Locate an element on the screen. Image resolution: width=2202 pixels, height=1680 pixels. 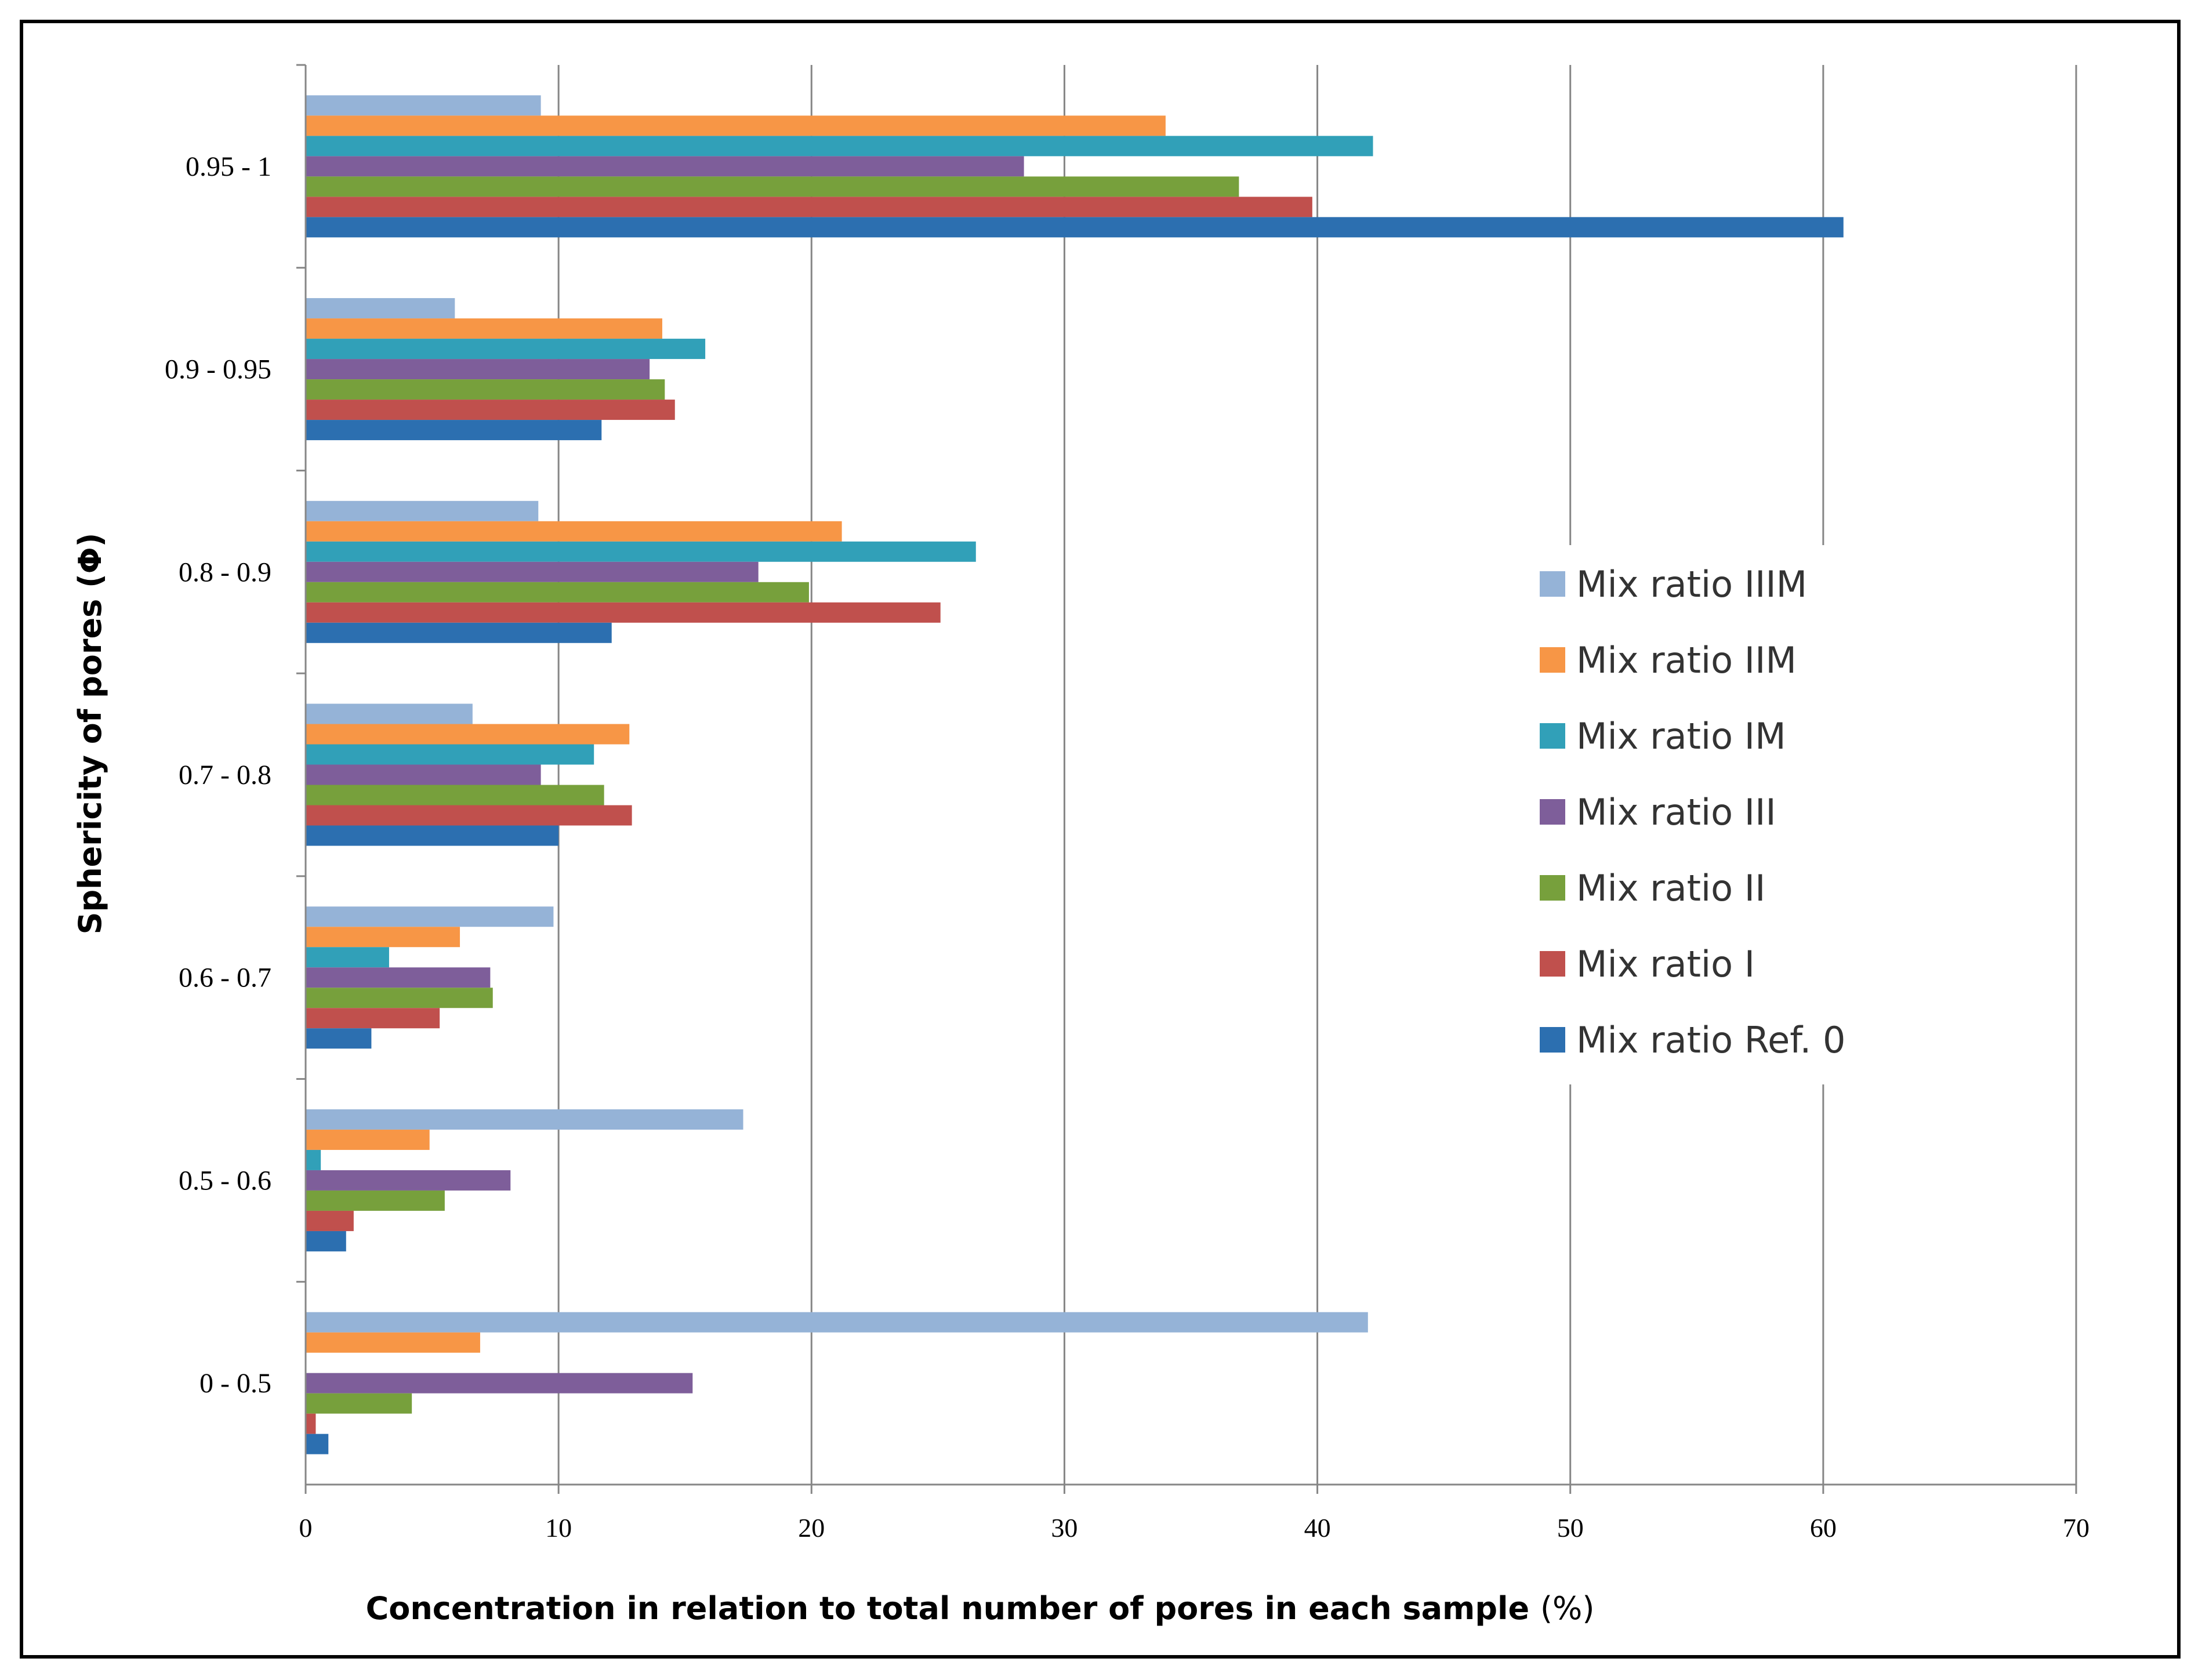
legend-label: Mix ratio Ref. 0 is located at coordinates (1710, 1040).